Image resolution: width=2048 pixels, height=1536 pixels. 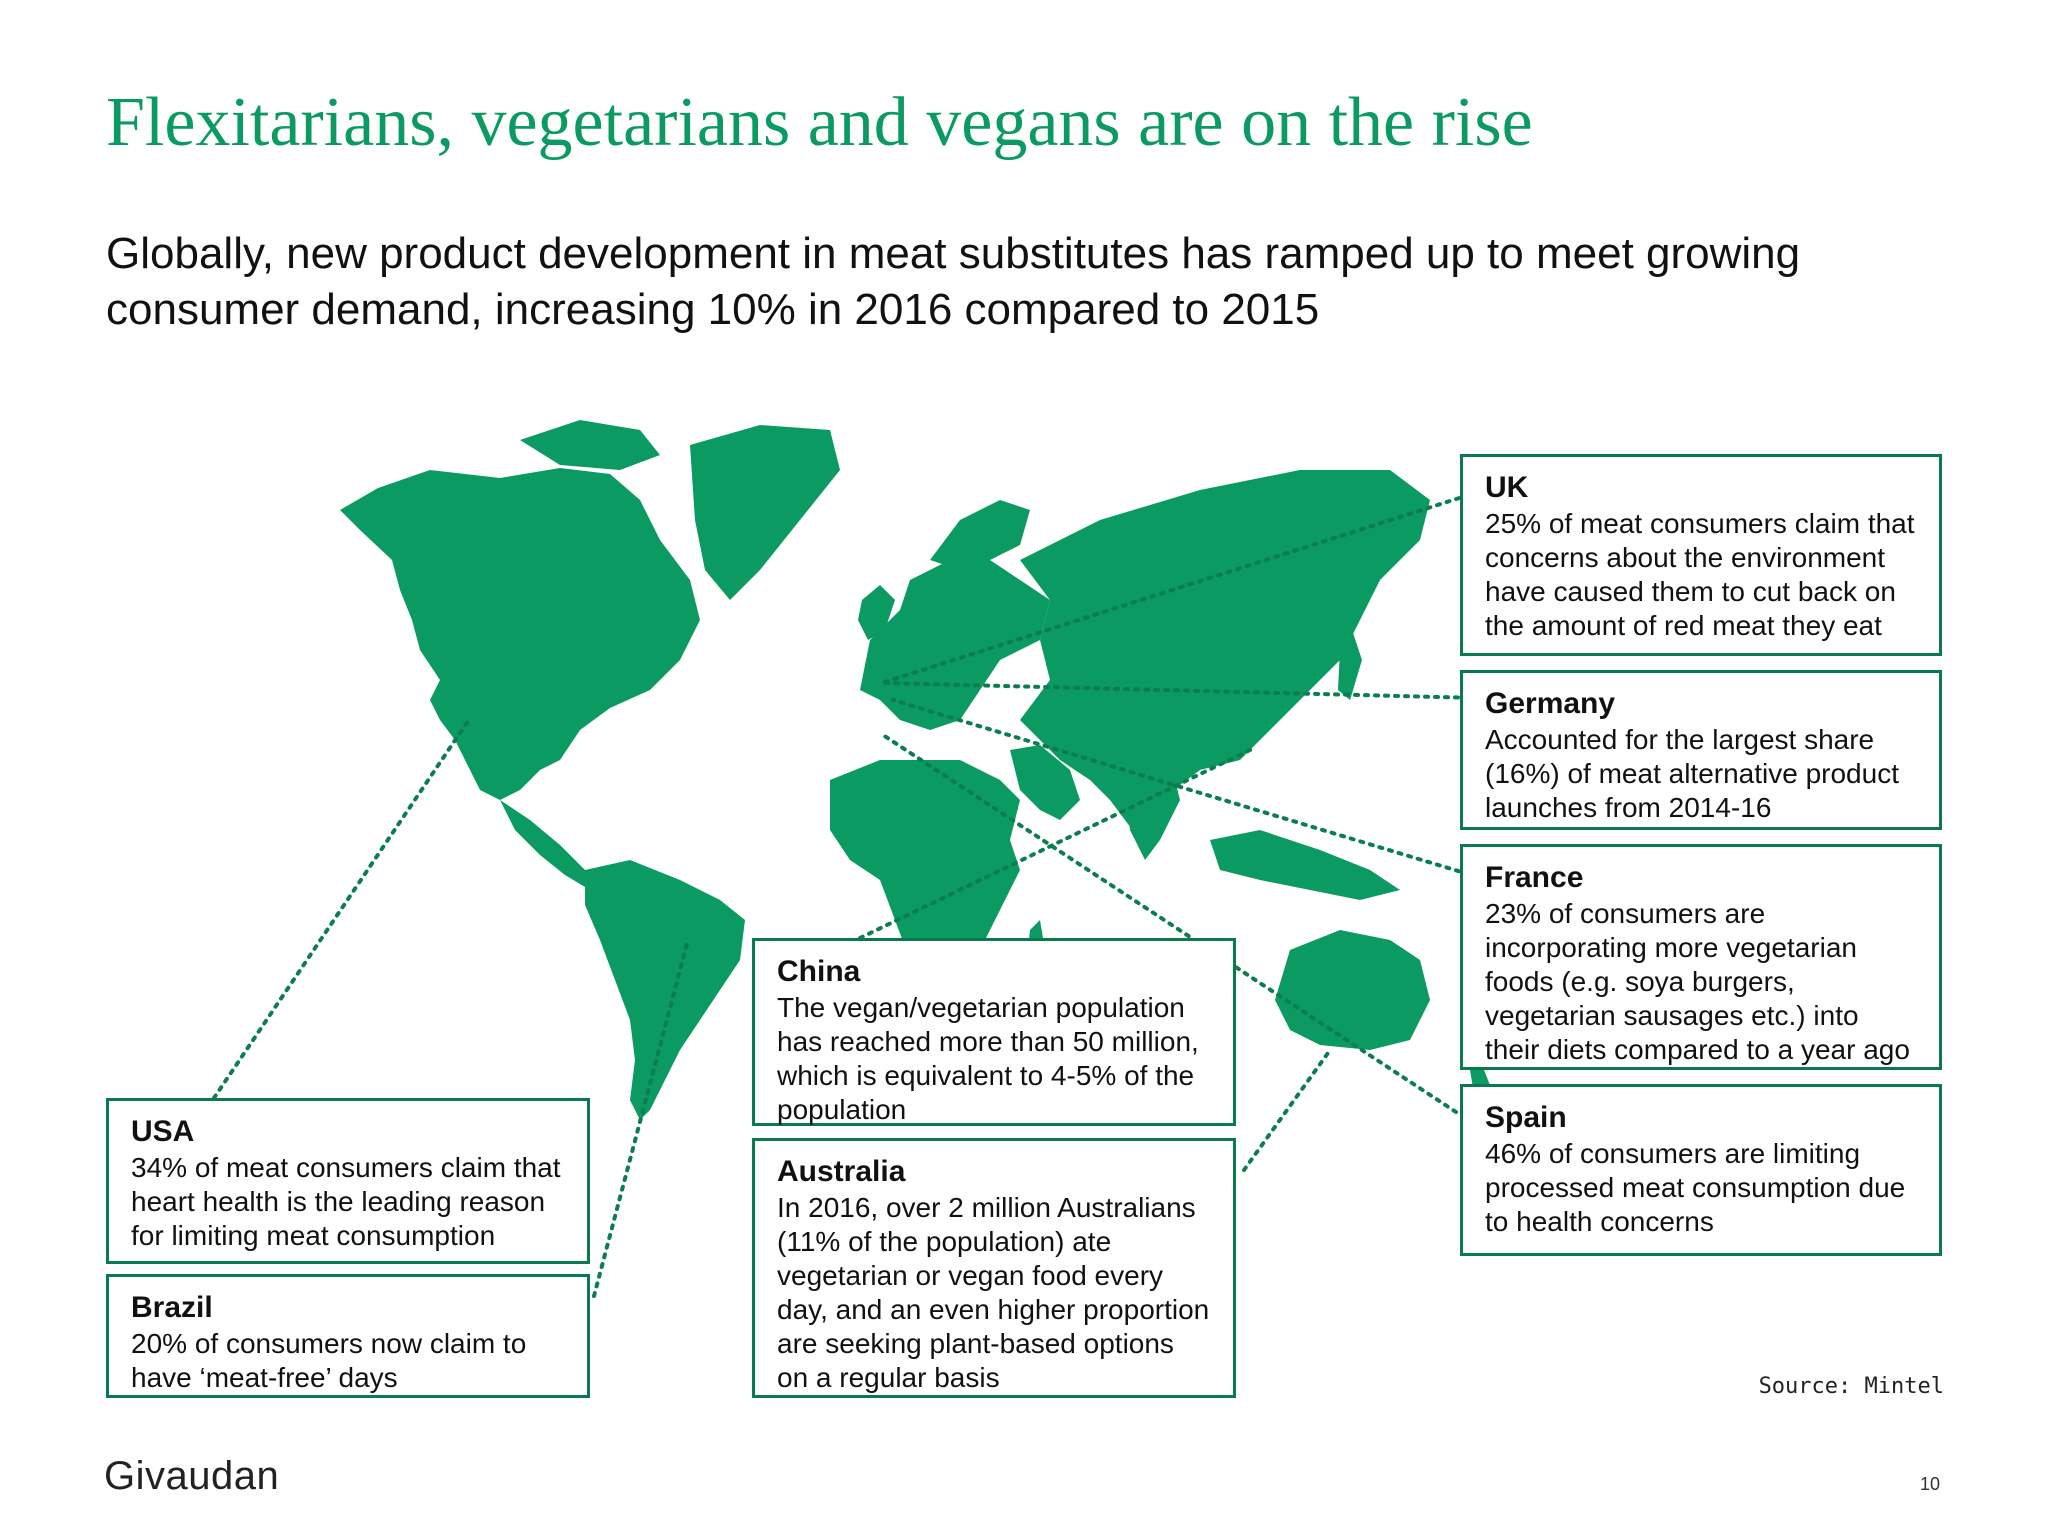 I want to click on south-america, so click(x=665, y=990).